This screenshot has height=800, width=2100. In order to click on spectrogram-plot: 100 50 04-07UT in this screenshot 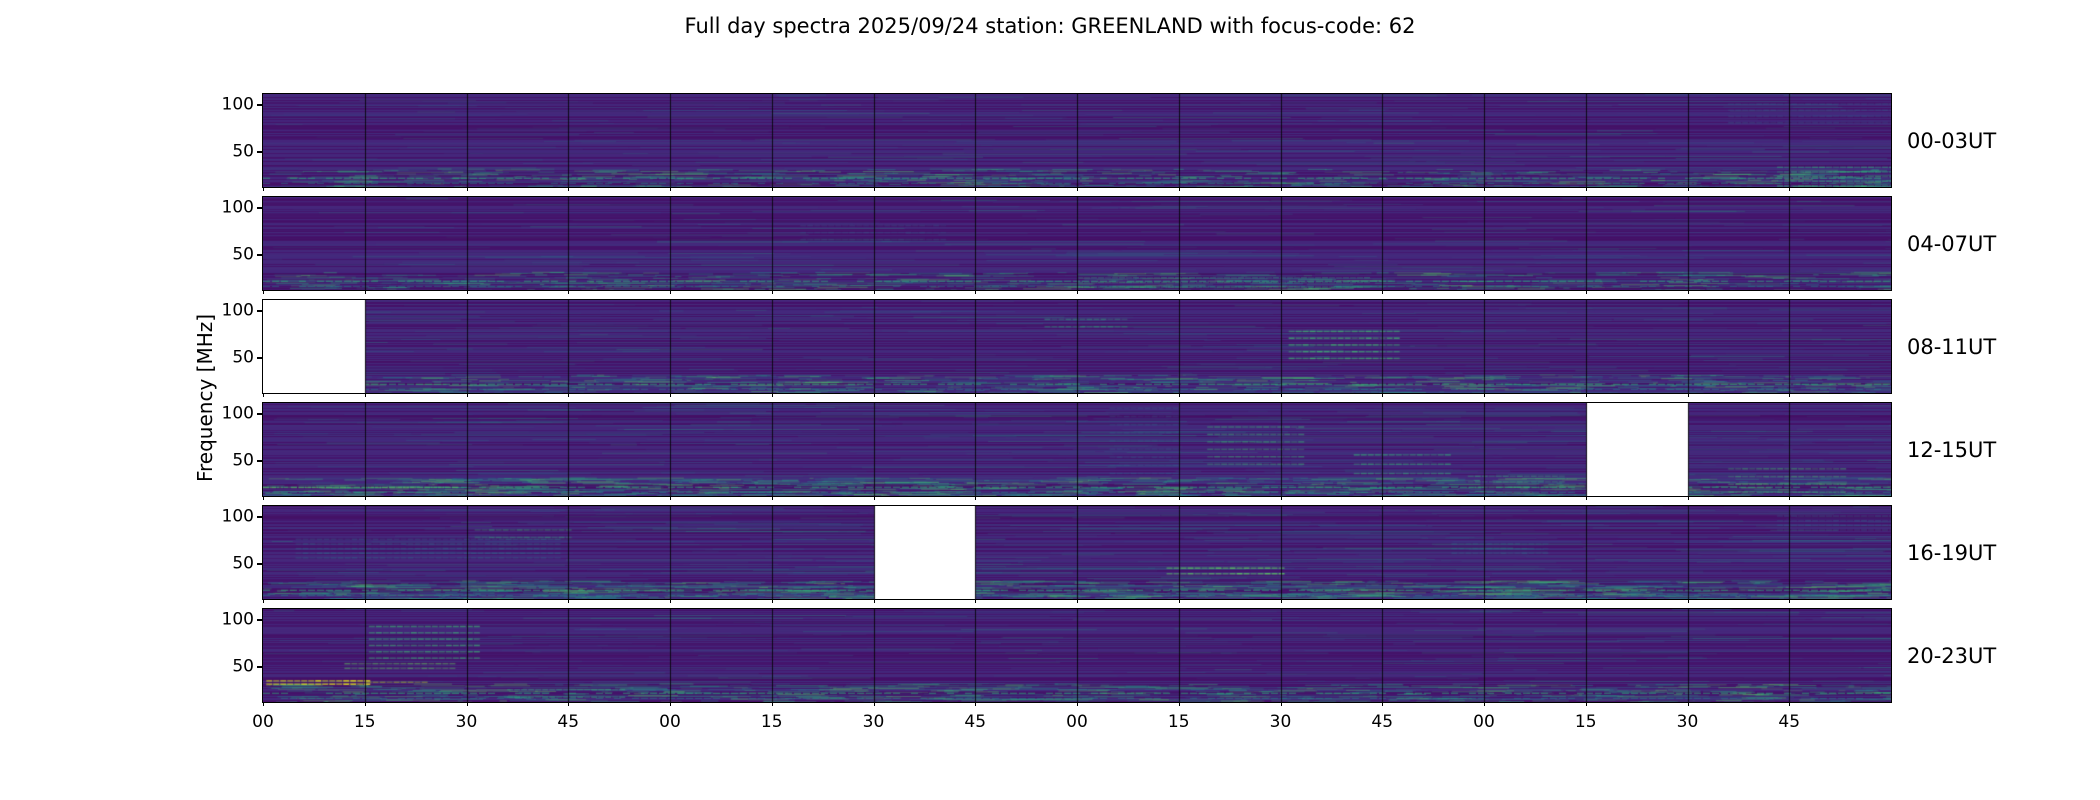, I will do `click(1109, 245)`.